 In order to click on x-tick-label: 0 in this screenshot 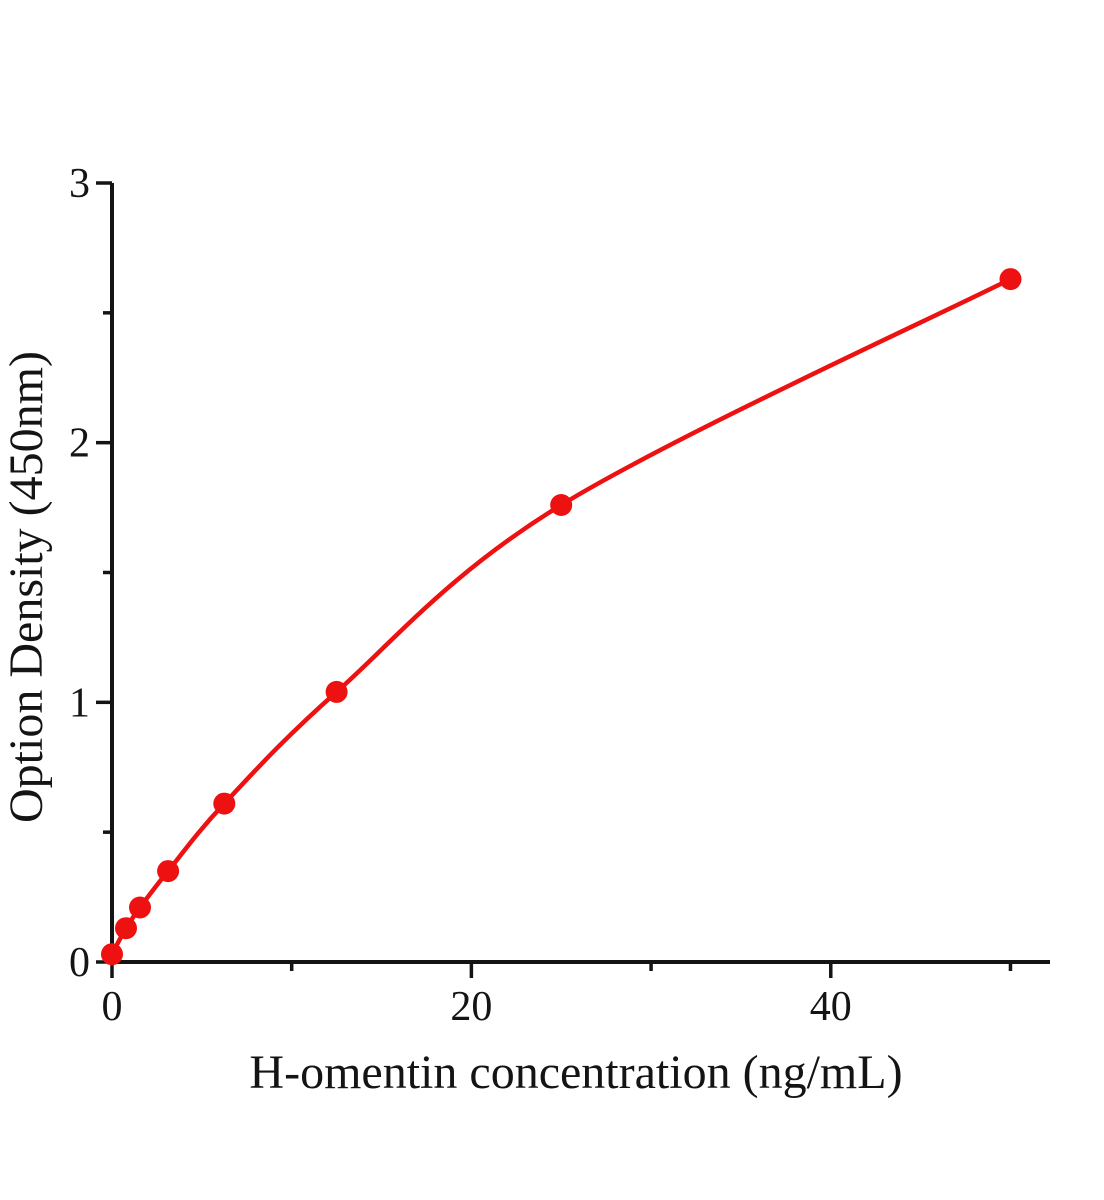, I will do `click(112, 1007)`.